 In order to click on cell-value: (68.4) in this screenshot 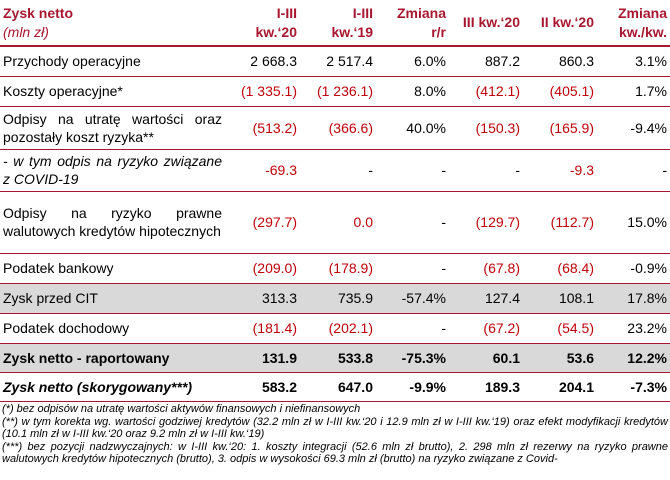, I will do `click(560, 268)`.